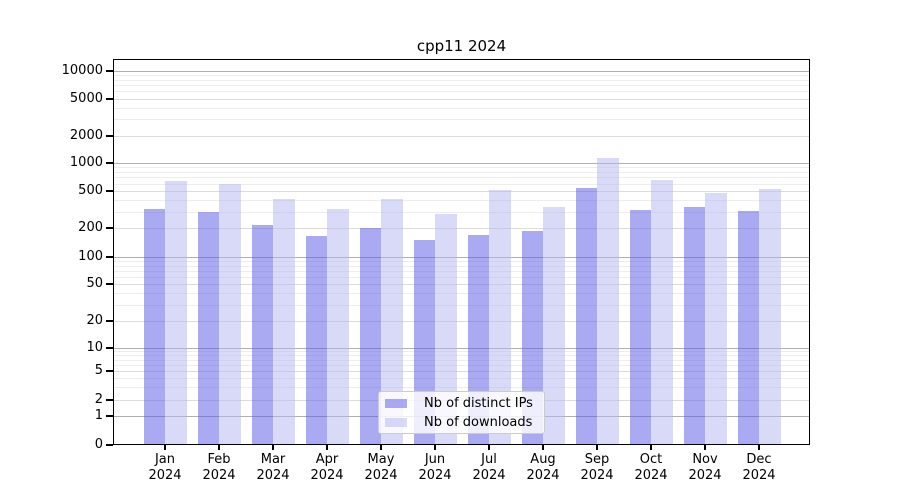 Image resolution: width=900 pixels, height=500 pixels. What do you see at coordinates (651, 447) in the screenshot?
I see `x-tick-oct` at bounding box center [651, 447].